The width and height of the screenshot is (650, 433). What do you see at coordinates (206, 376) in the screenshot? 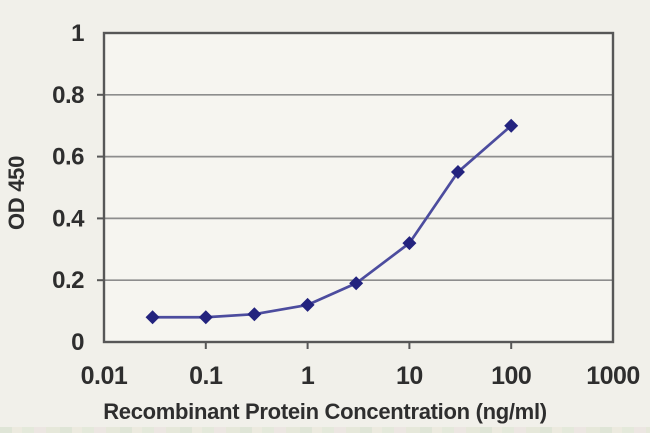
I see `x-tick-label: 0.1` at bounding box center [206, 376].